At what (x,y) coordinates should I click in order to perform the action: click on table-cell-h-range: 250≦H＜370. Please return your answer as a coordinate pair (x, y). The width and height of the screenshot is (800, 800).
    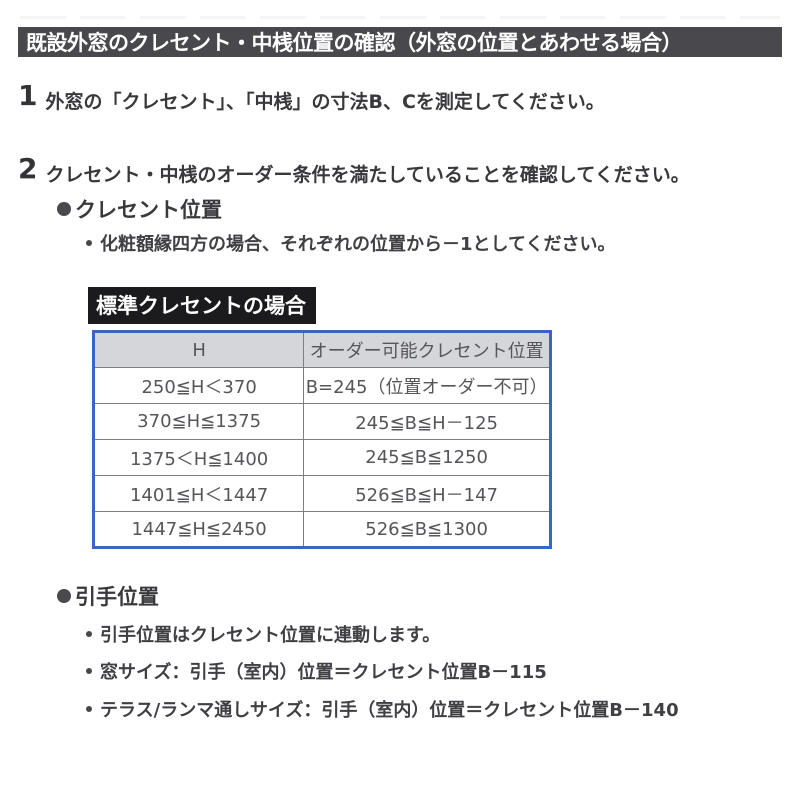
    Looking at the image, I should click on (198, 385).